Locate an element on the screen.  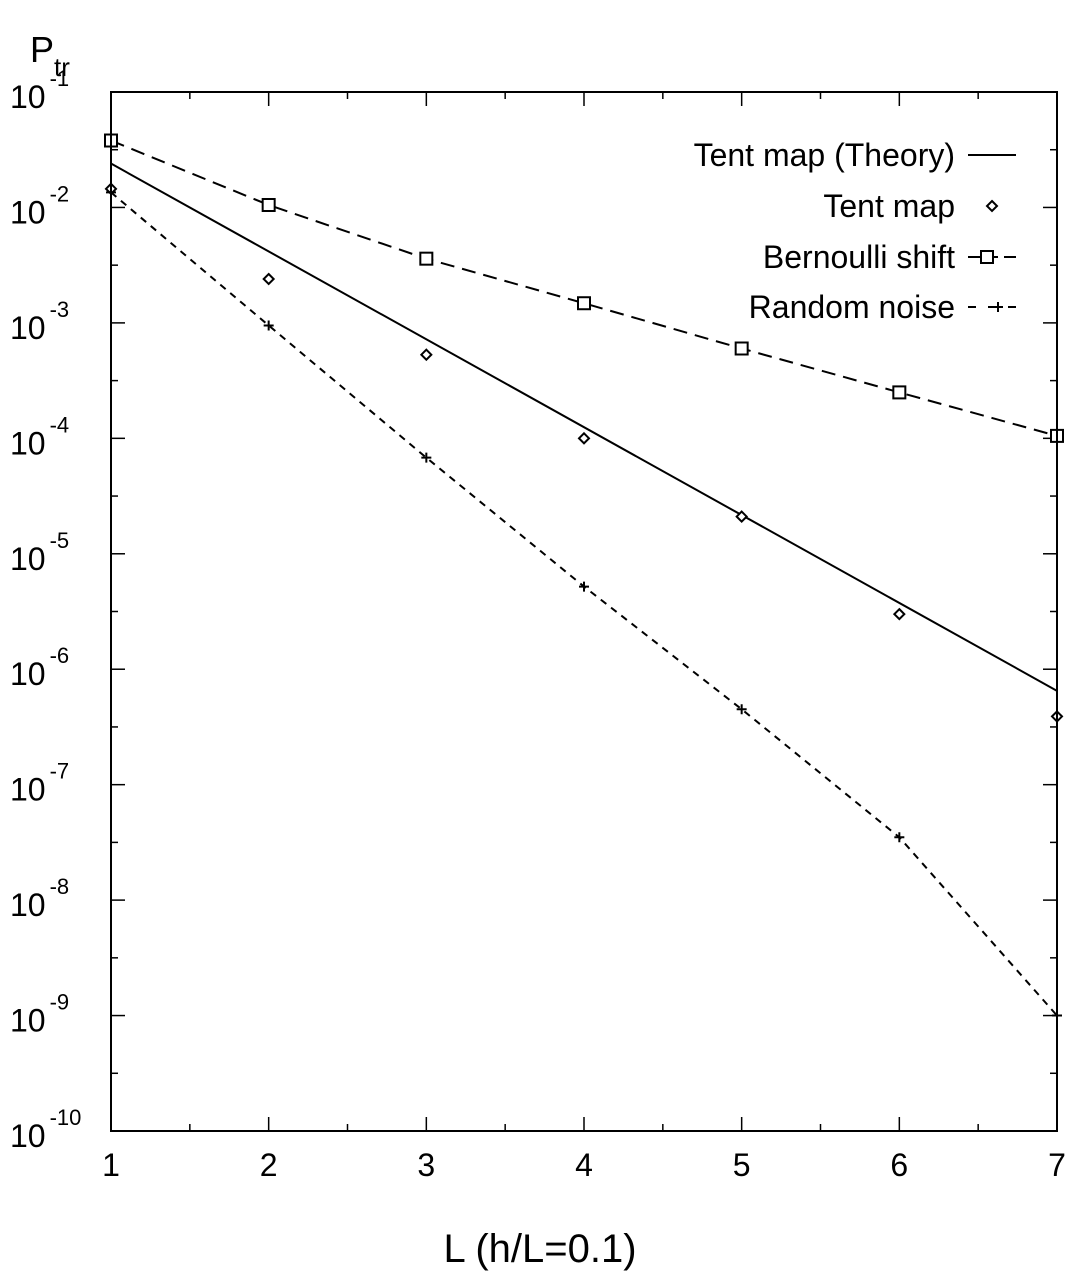
x-tick-label: 3 is located at coordinates (426, 1165).